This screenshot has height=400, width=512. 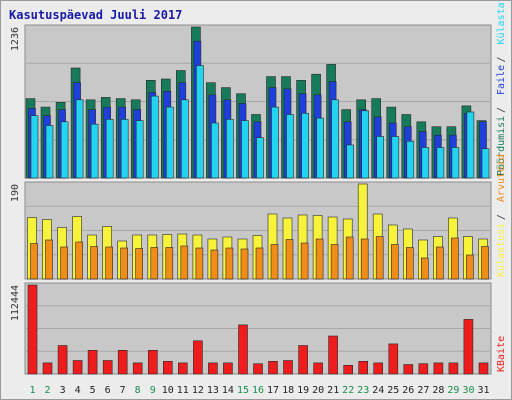 I want to click on xtick-day-16: 16, so click(x=258, y=390).